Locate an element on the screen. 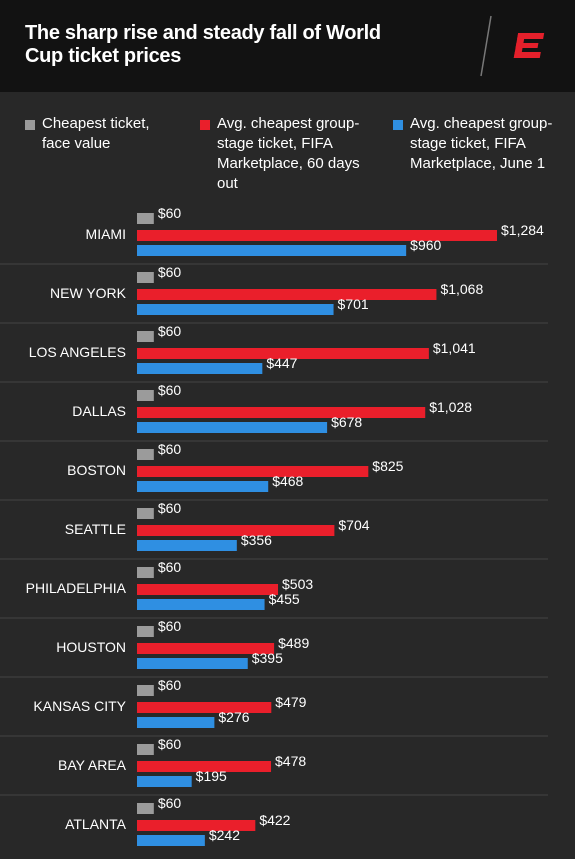 Image resolution: width=575 pixels, height=859 pixels. value-label: $1,068 is located at coordinates (461, 289).